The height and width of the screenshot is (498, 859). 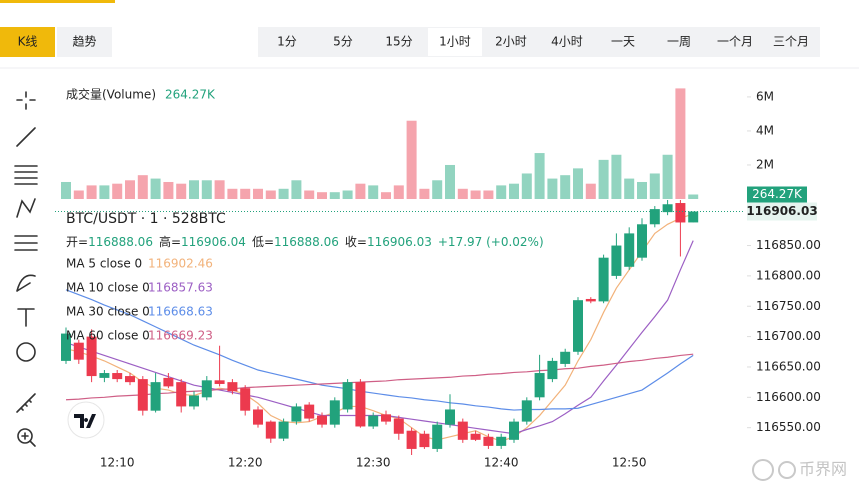 What do you see at coordinates (108, 336) in the screenshot?
I see `ma-legend-name: MA 60 close 0` at bounding box center [108, 336].